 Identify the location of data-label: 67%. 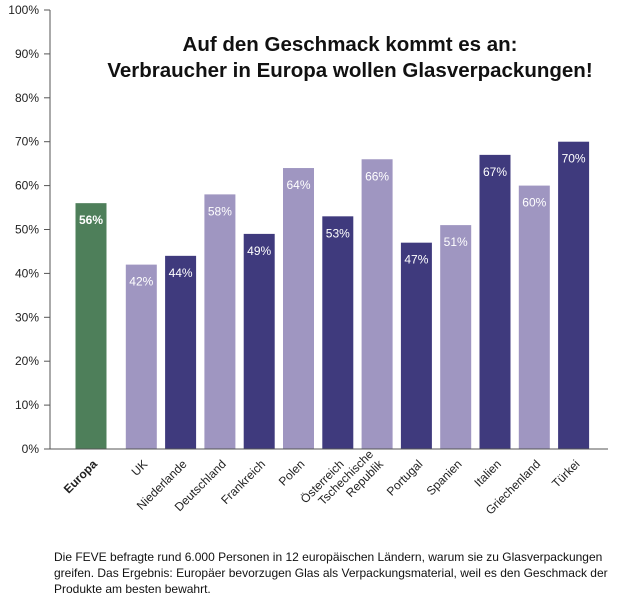
(495, 172).